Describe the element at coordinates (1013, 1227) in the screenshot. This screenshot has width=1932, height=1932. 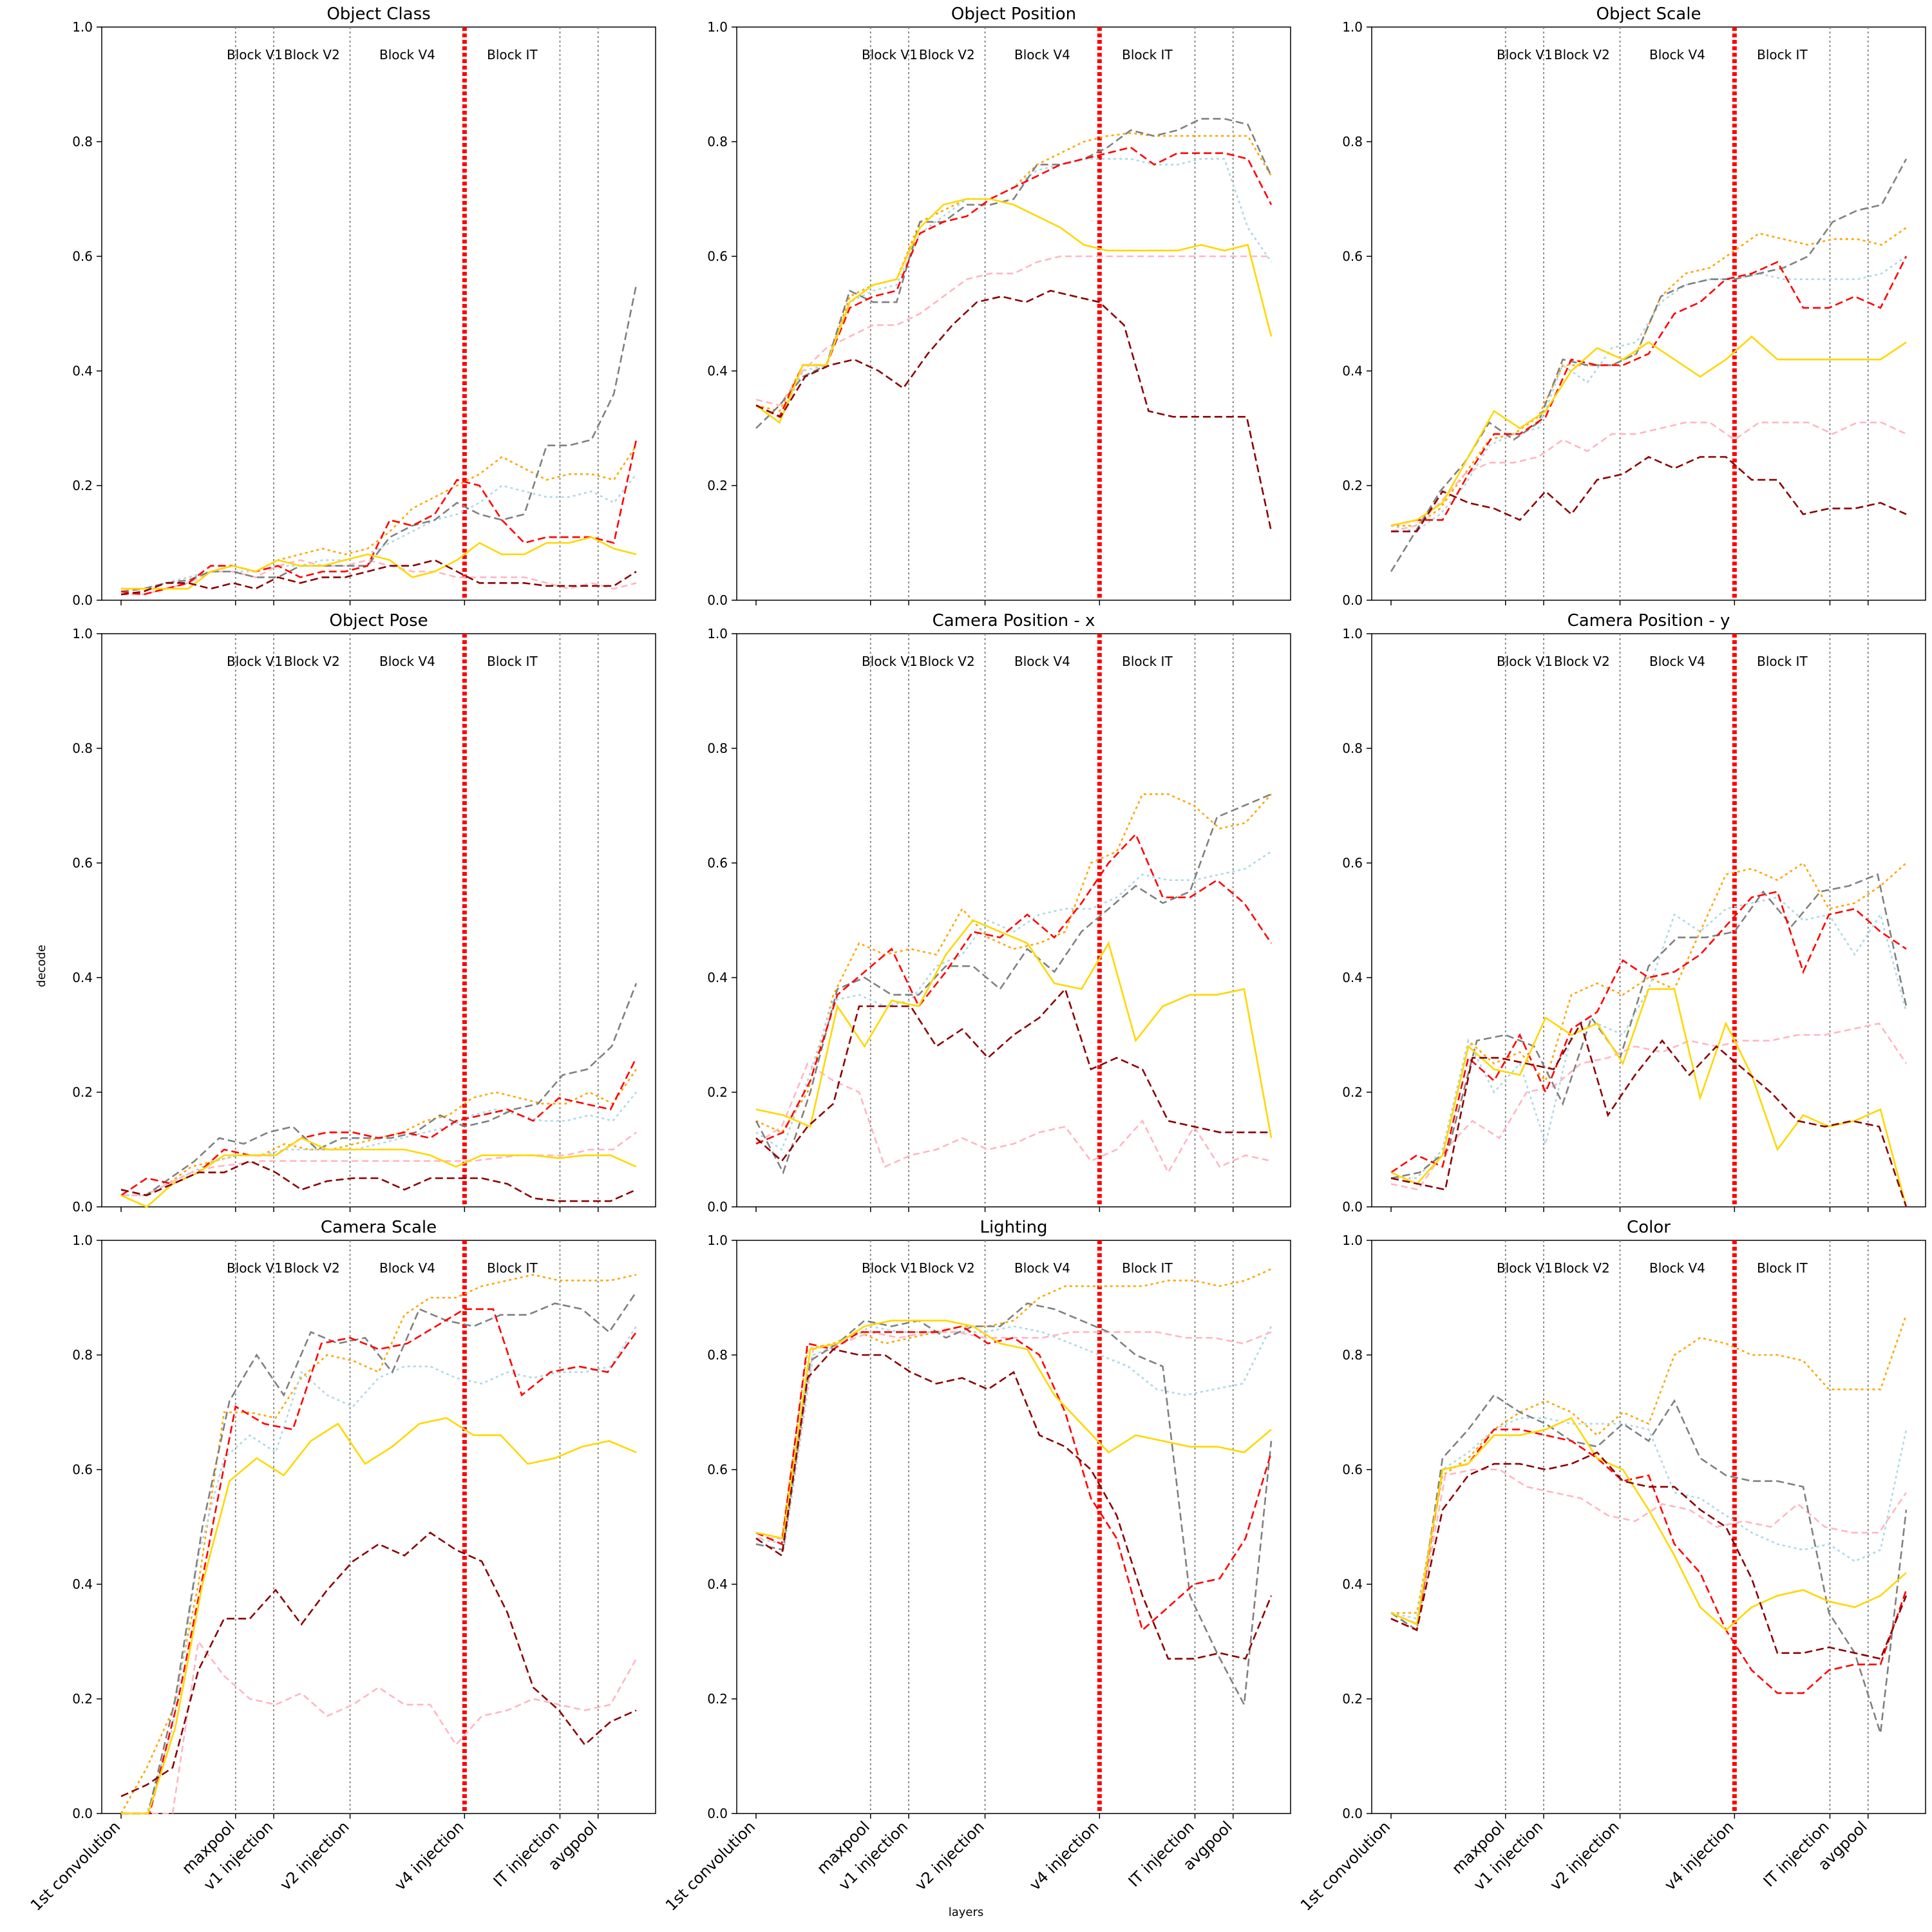
I see `panel-title: Lighting` at that location.